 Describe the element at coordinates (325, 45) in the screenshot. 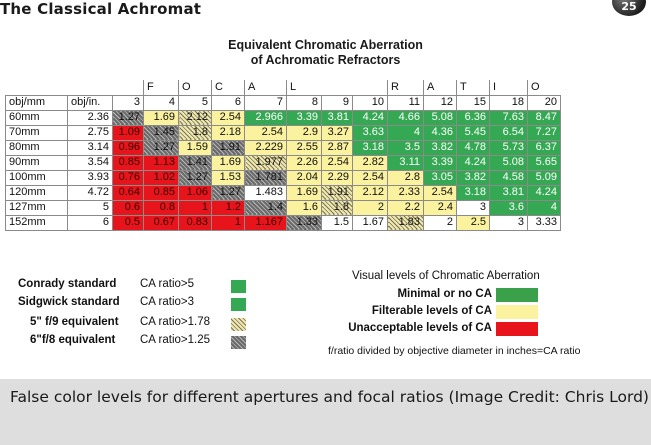

I see `chart-title-line1: Equivalent Chromatic Aberration` at that location.